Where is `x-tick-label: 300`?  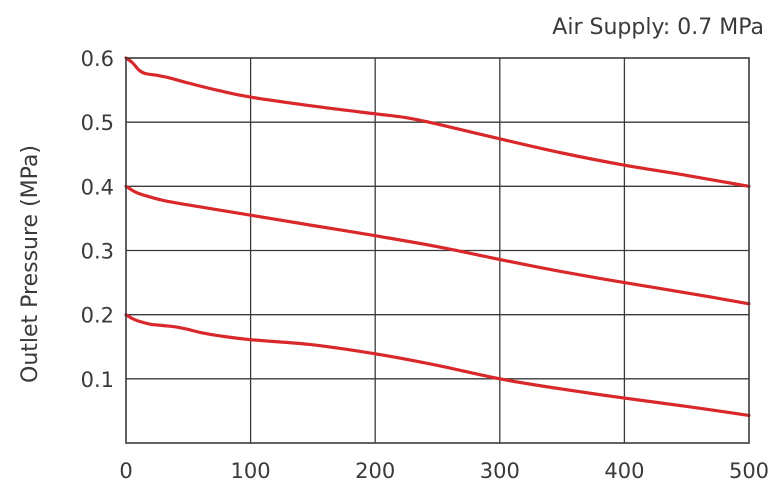
x-tick-label: 300 is located at coordinates (500, 470).